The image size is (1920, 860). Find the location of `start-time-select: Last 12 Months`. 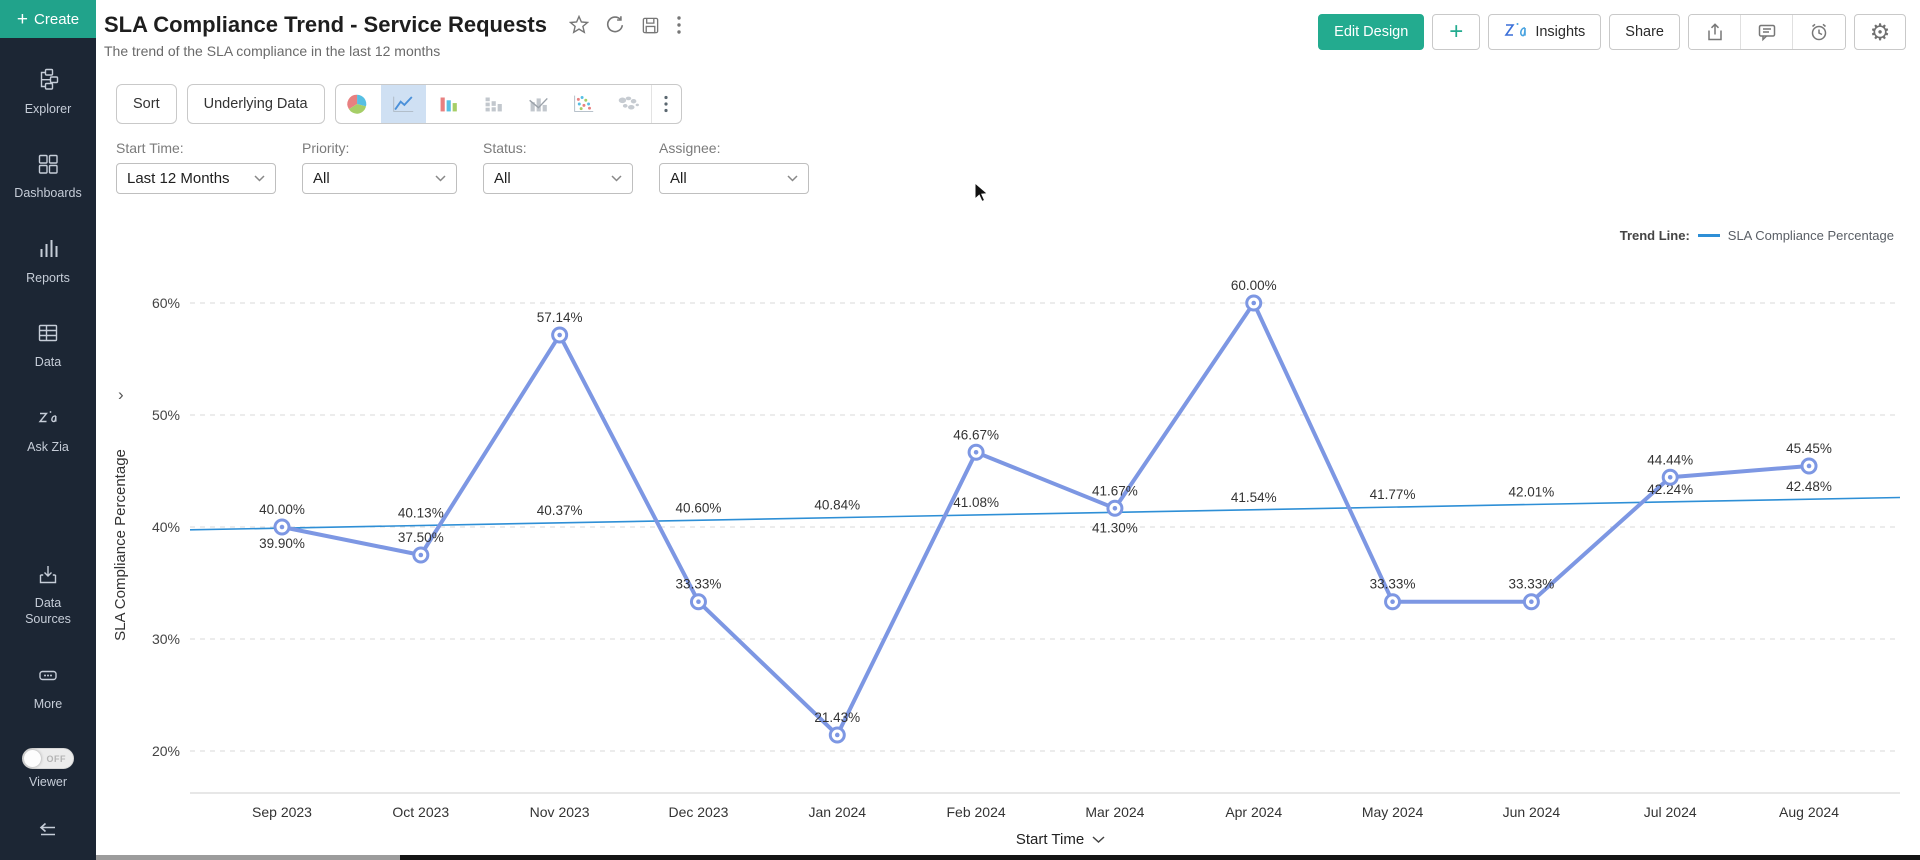

start-time-select: Last 12 Months is located at coordinates (196, 178).